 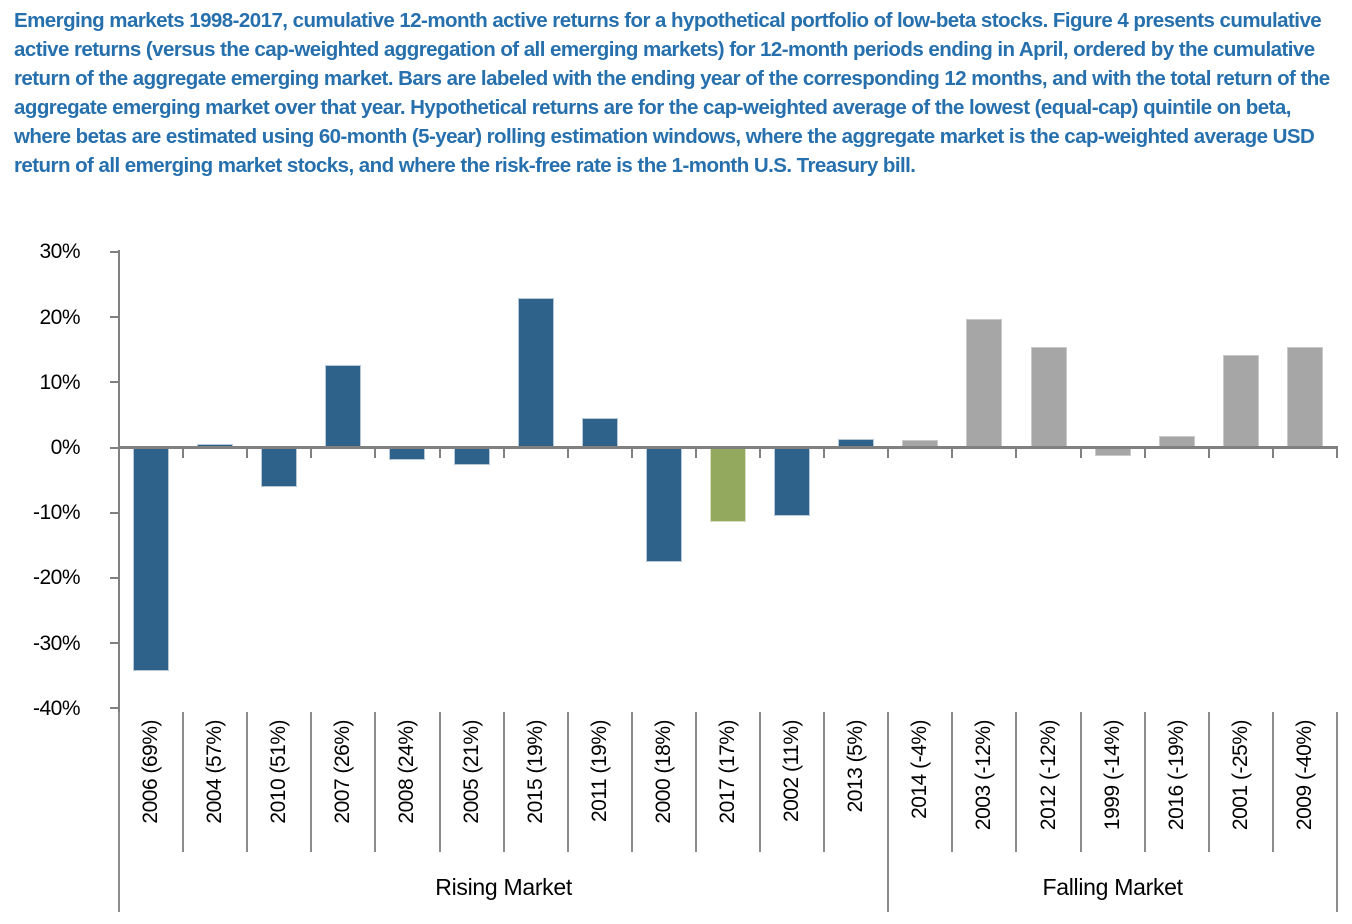 What do you see at coordinates (599, 433) in the screenshot?
I see `bar-2011` at bounding box center [599, 433].